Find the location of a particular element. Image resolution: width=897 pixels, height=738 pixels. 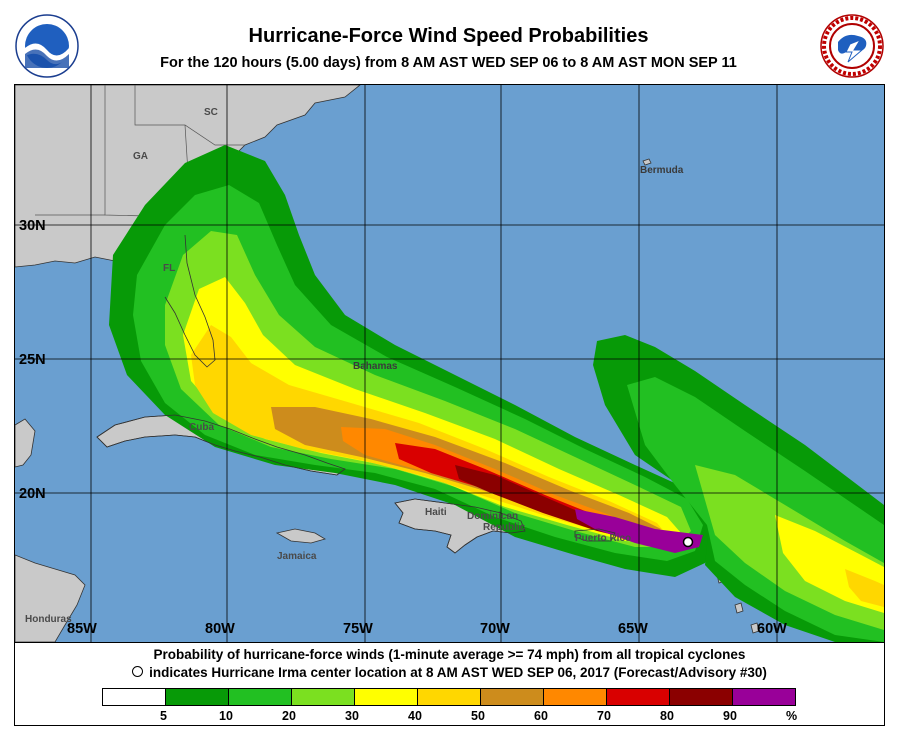

lon-label-80w: 80W is located at coordinates (220, 629).